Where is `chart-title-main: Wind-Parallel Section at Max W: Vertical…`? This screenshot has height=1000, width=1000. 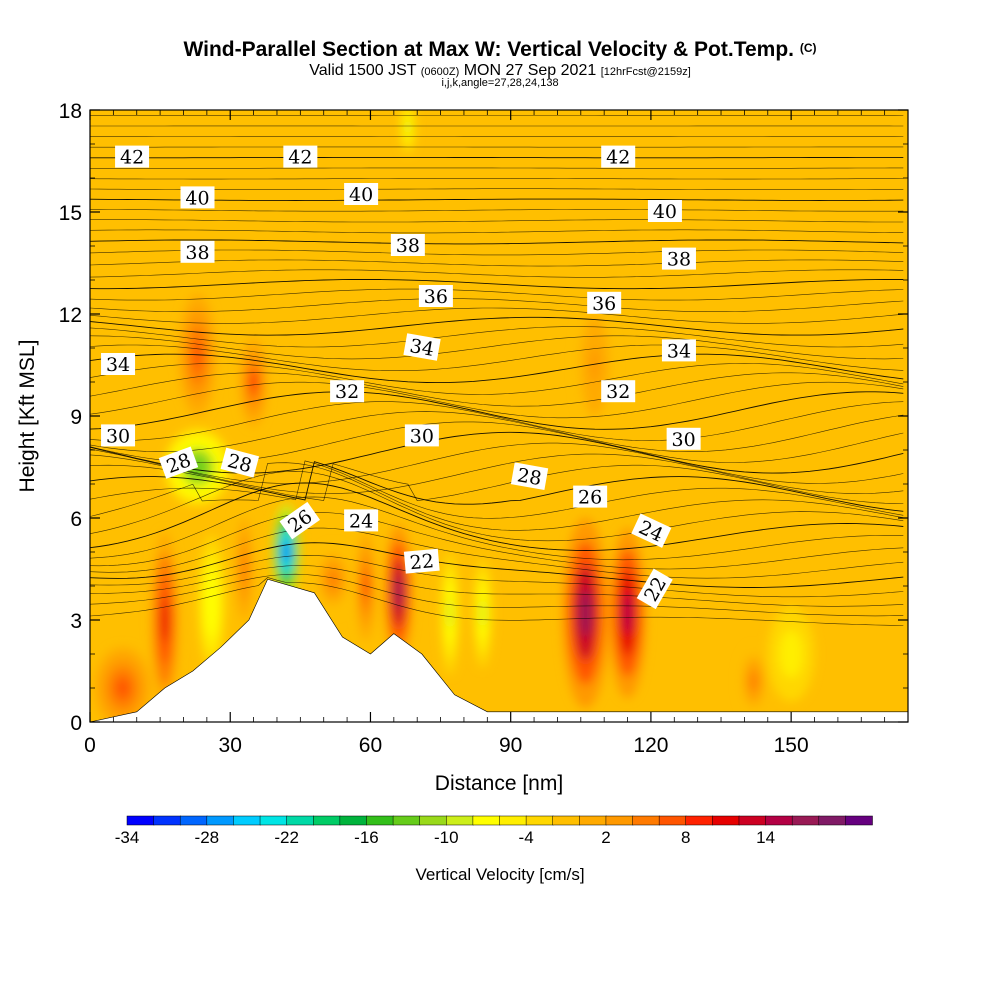 chart-title-main: Wind-Parallel Section at Max W: Vertical… is located at coordinates (488, 49).